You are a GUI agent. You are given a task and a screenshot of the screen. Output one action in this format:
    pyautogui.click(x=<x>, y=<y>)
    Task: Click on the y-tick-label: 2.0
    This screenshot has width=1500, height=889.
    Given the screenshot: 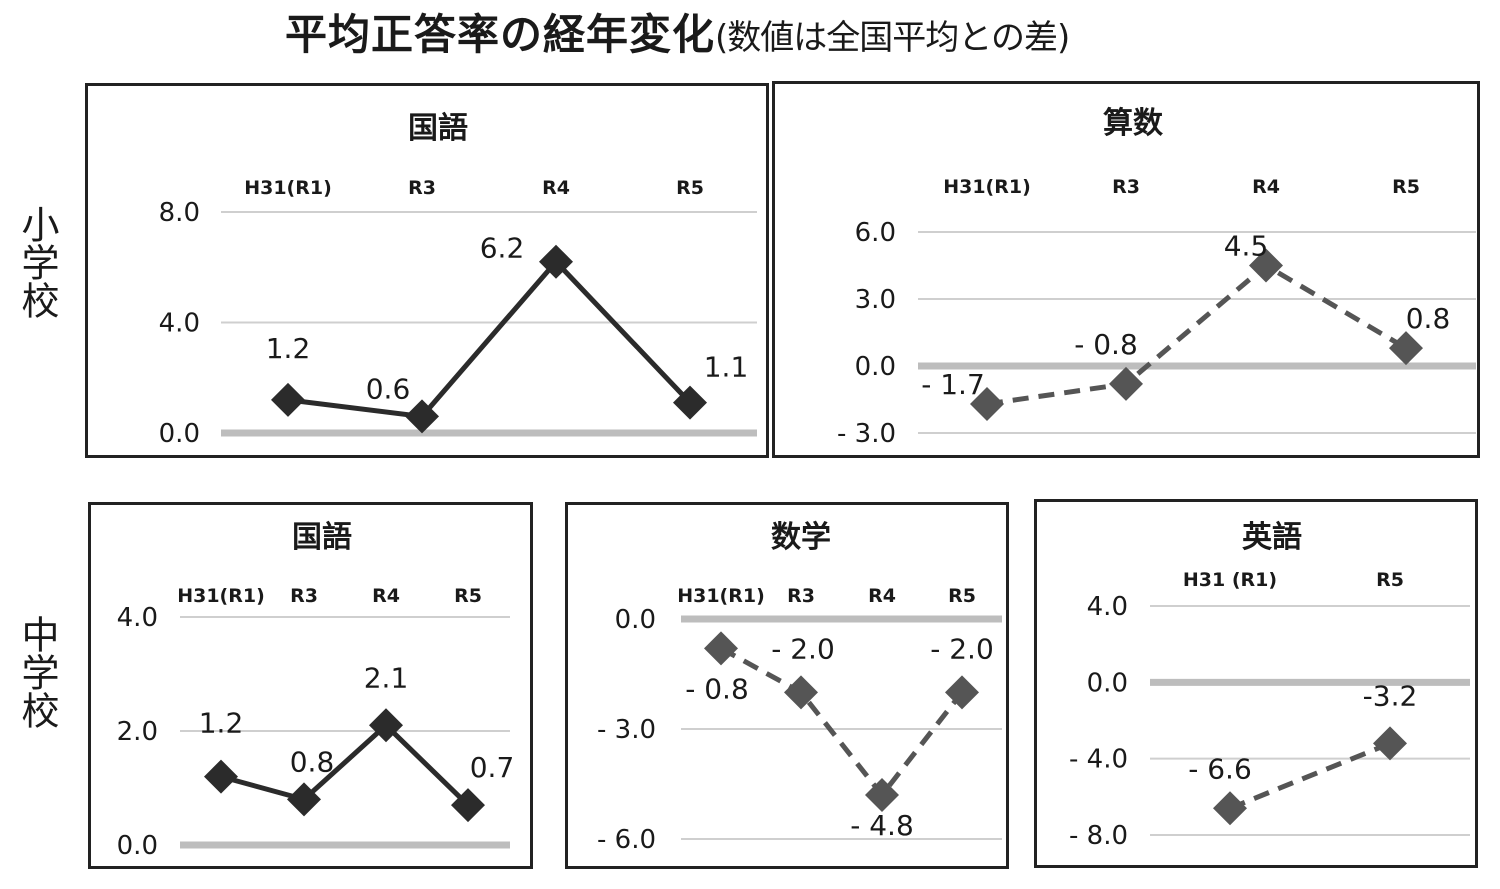 What is the action you would take?
    pyautogui.click(x=137, y=732)
    